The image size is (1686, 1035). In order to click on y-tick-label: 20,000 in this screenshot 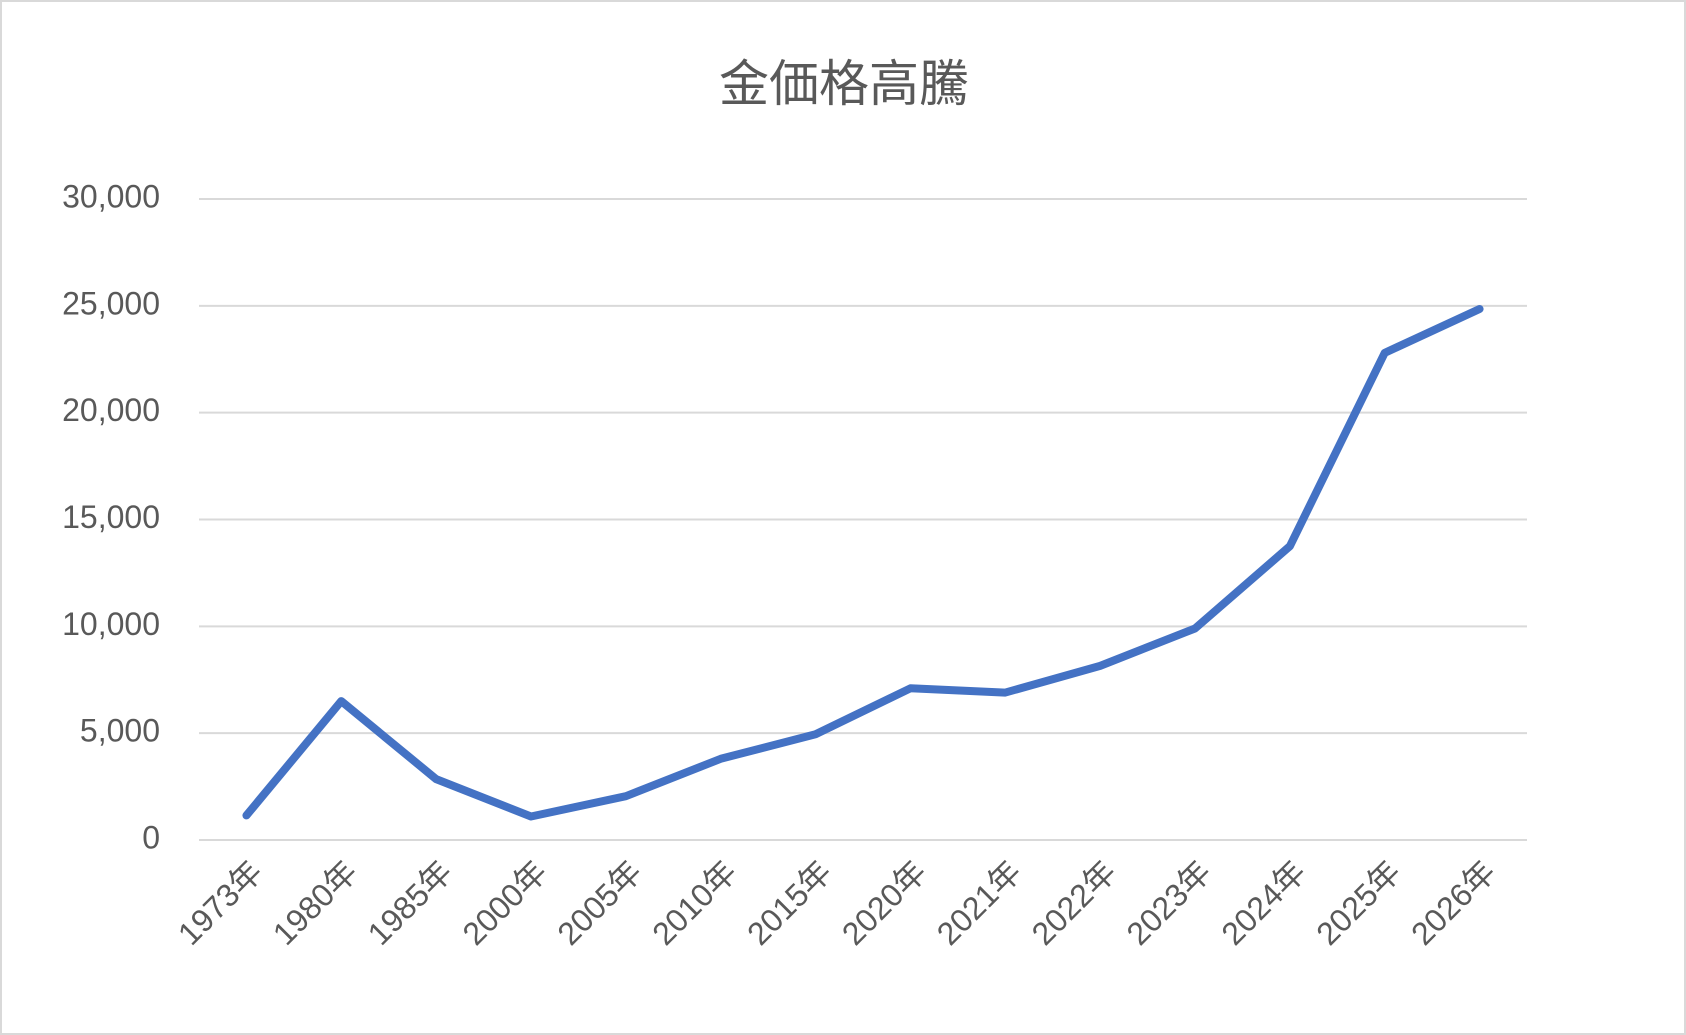, I will do `click(111, 410)`.